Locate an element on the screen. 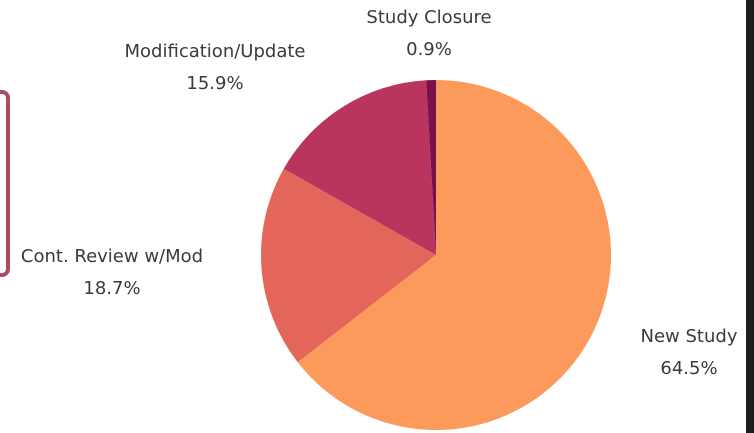 The height and width of the screenshot is (433, 754). slice-label: Study Closure is located at coordinates (428, 17).